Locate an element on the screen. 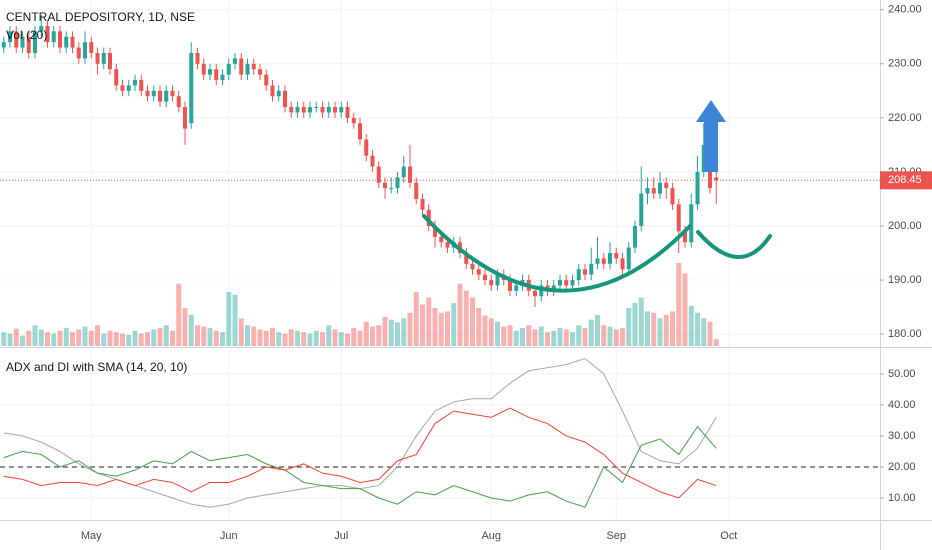 The width and height of the screenshot is (932, 550). x-tick-label: Sep is located at coordinates (616, 536).